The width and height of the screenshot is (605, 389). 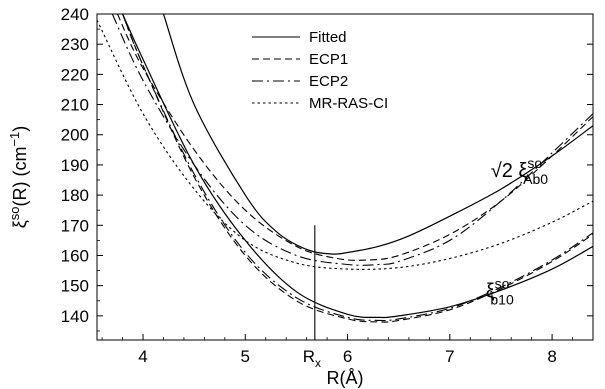 What do you see at coordinates (245, 356) in the screenshot?
I see `x-tick-label: 5` at bounding box center [245, 356].